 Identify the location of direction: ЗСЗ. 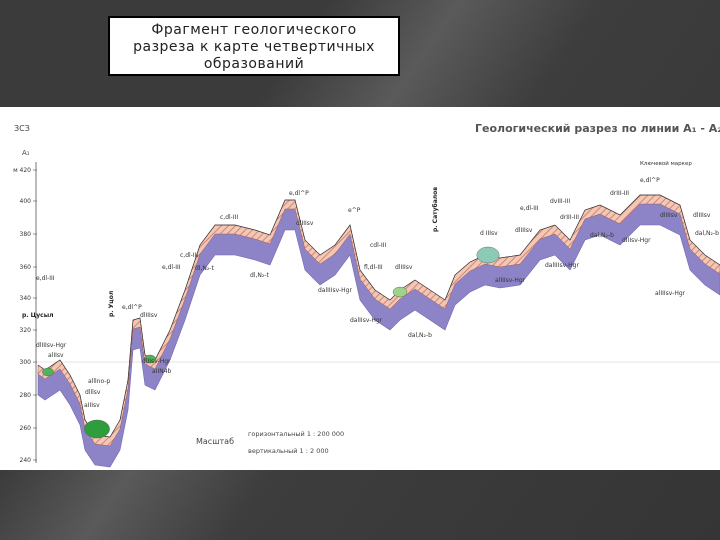
(22, 128).